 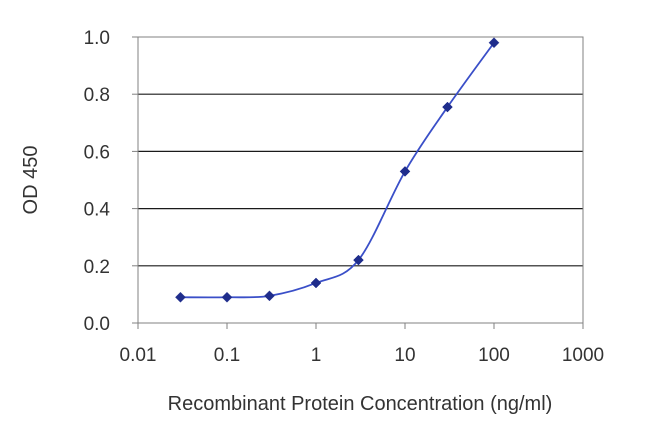 What do you see at coordinates (583, 355) in the screenshot?
I see `x-tick-label-1000: 1000` at bounding box center [583, 355].